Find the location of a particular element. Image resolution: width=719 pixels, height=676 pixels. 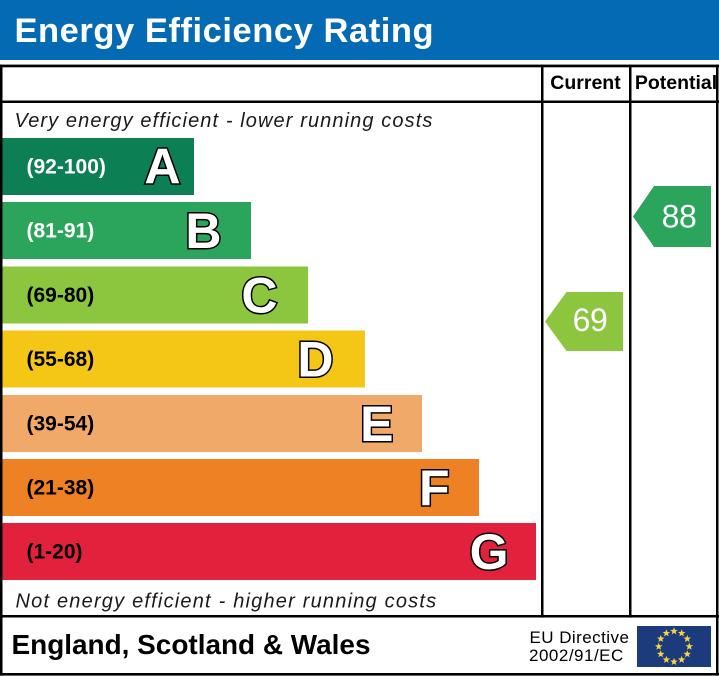

svg-text: (1-20) is located at coordinates (55, 551).